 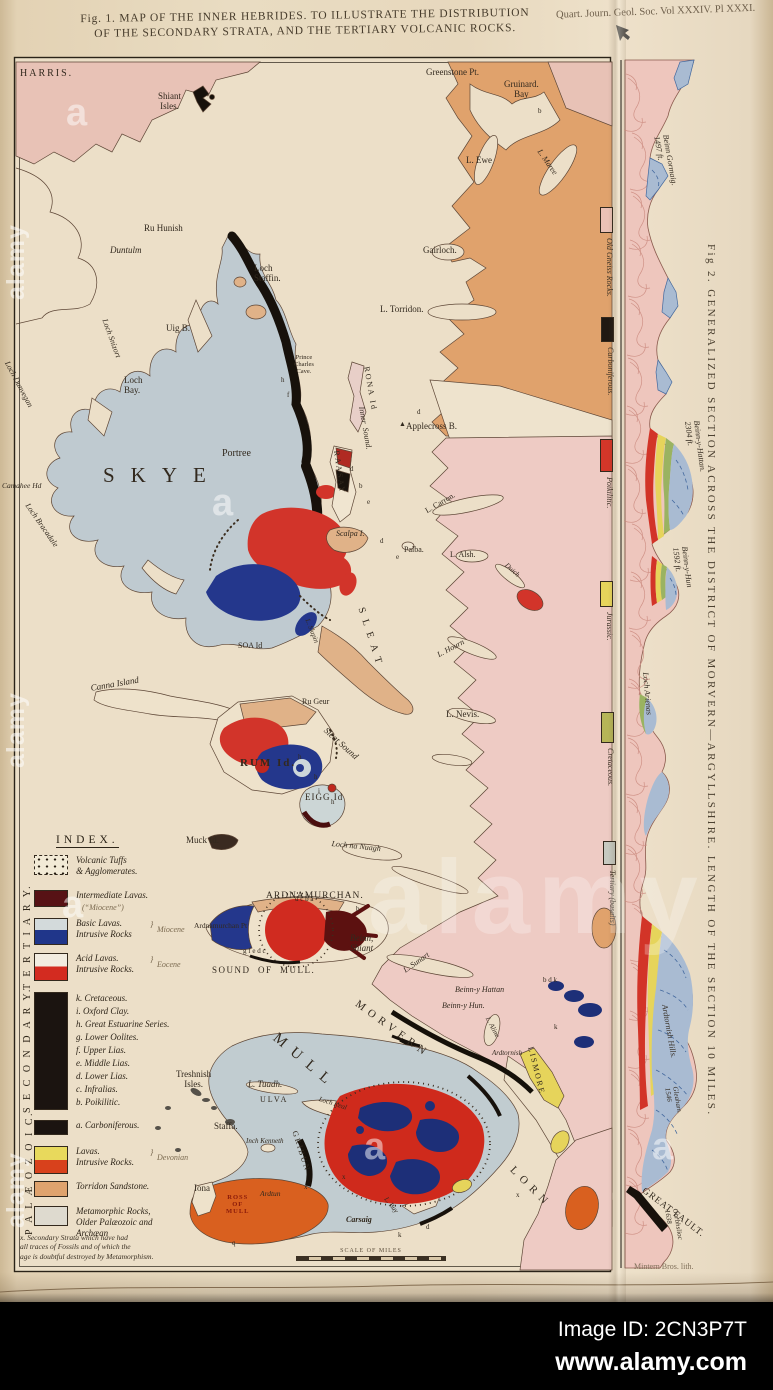 What do you see at coordinates (452, 72) in the screenshot?
I see `map-label: Greenstone Pt.` at bounding box center [452, 72].